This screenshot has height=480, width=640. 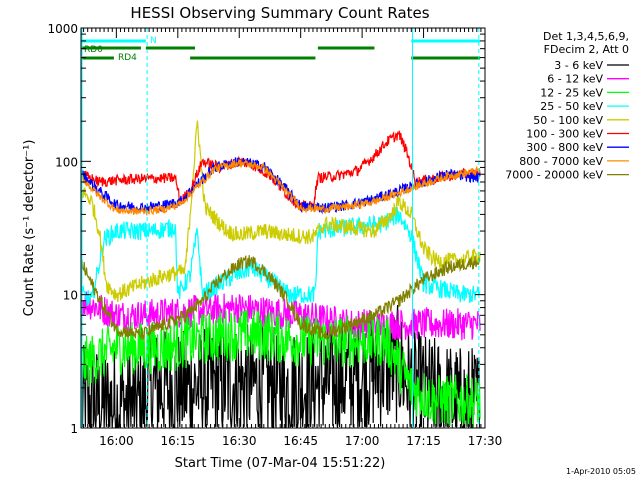 What do you see at coordinates (153, 41) in the screenshot?
I see `state-bar-label: N` at bounding box center [153, 41].